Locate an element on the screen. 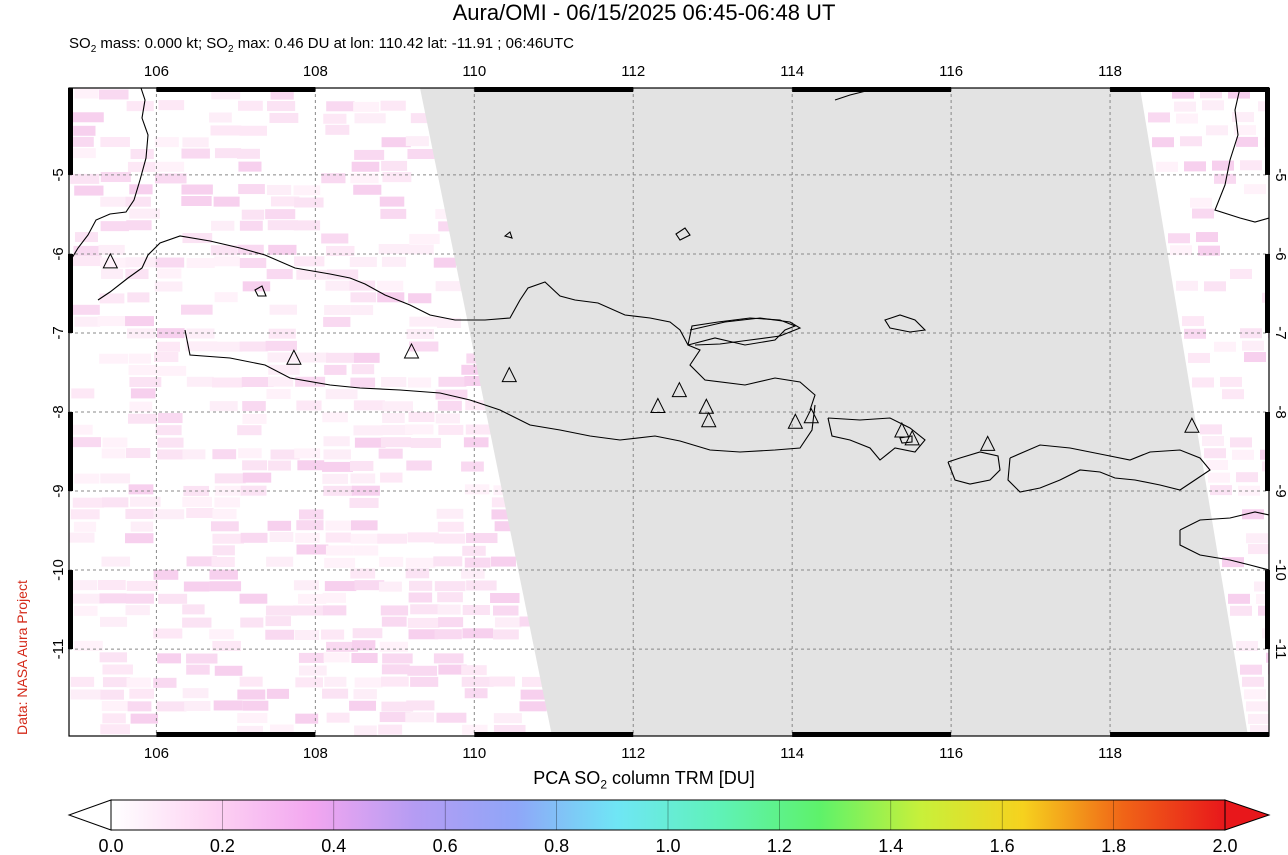 The image size is (1288, 855). lon-tick-label-top: 112 is located at coordinates (633, 71).